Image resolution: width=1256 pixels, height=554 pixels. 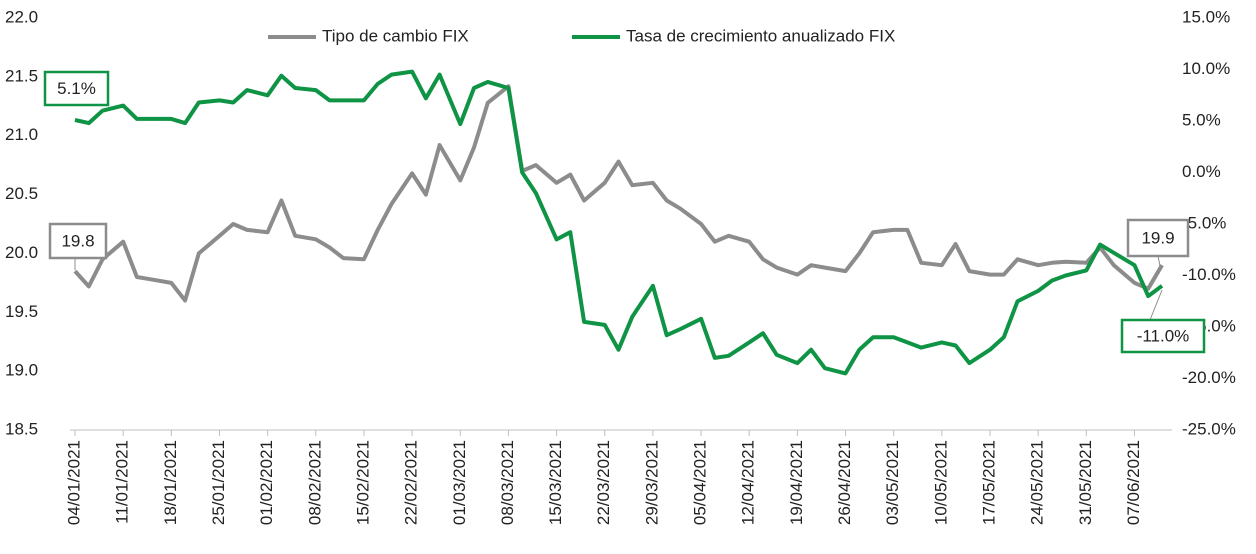 I want to click on x-tick-label: 24/05/2021, so click(x=1037, y=482).